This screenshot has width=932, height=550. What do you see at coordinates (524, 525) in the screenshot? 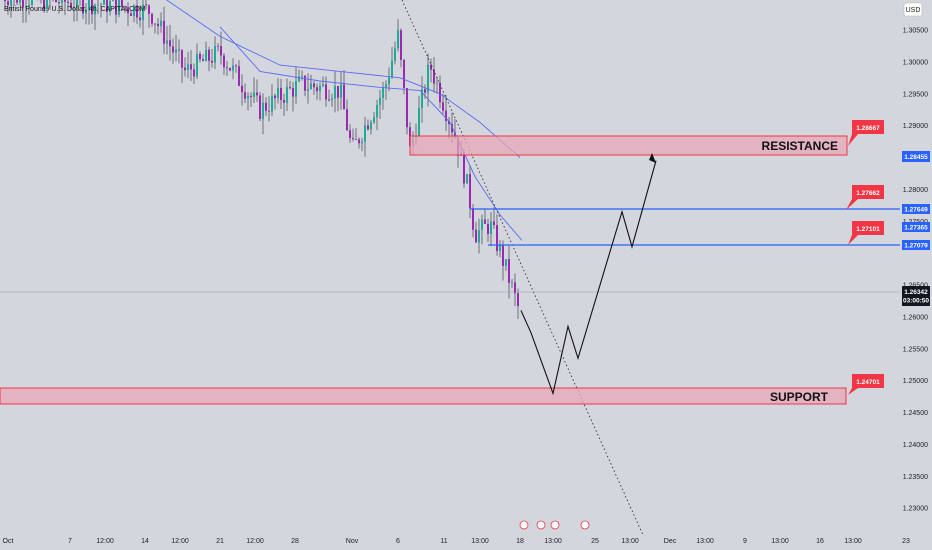
I see `event-flash-icon` at bounding box center [524, 525].